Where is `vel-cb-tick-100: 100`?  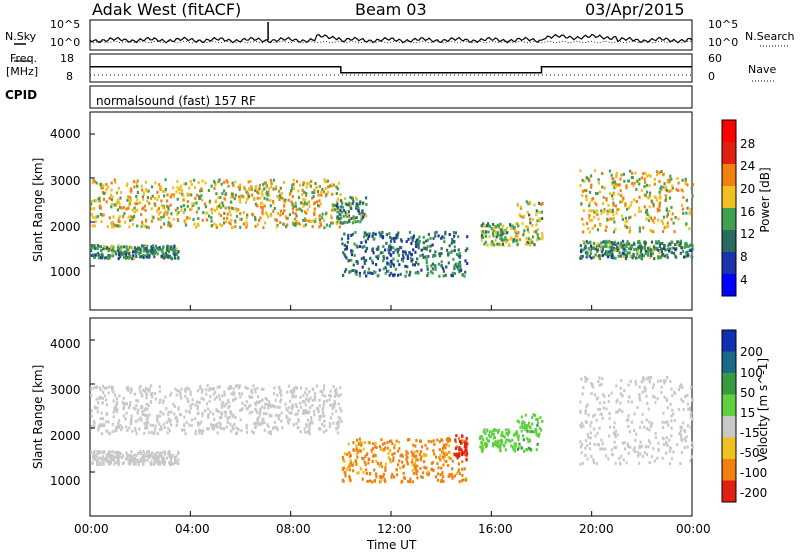 vel-cb-tick-100: 100 is located at coordinates (751, 373).